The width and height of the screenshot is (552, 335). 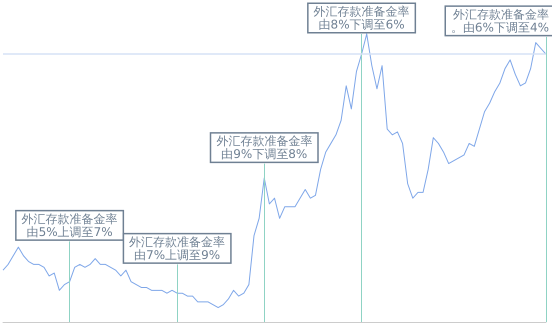 What do you see at coordinates (264, 148) in the screenshot?
I see `annotation: 外汇存款准备金率由9%下调至8%` at bounding box center [264, 148].